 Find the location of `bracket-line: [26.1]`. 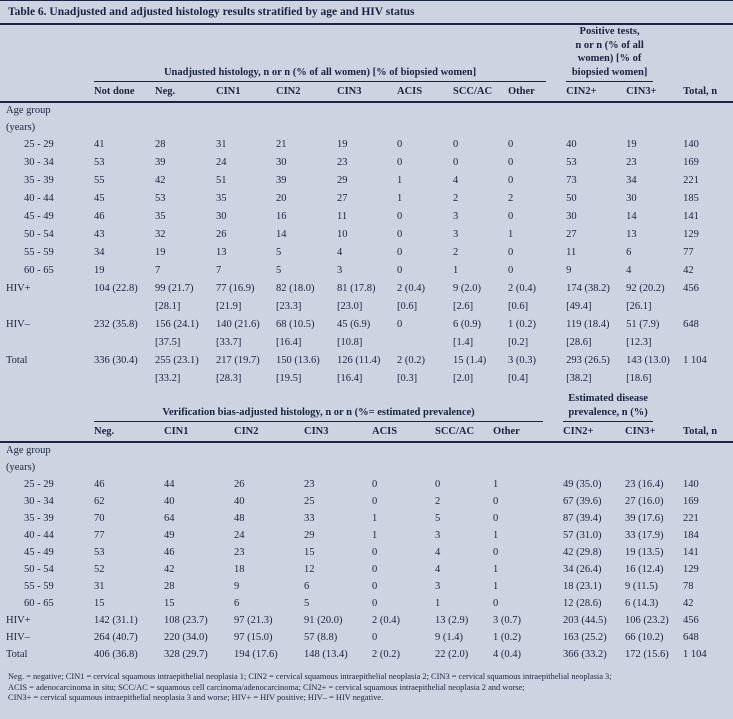

bracket-line: [26.1] is located at coordinates (639, 306).